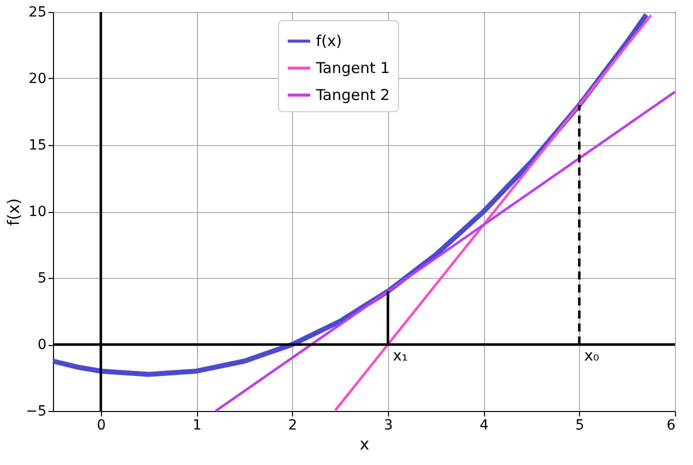 This screenshot has width=693, height=465. What do you see at coordinates (37, 79) in the screenshot?
I see `y-tick-label: 20` at bounding box center [37, 79].